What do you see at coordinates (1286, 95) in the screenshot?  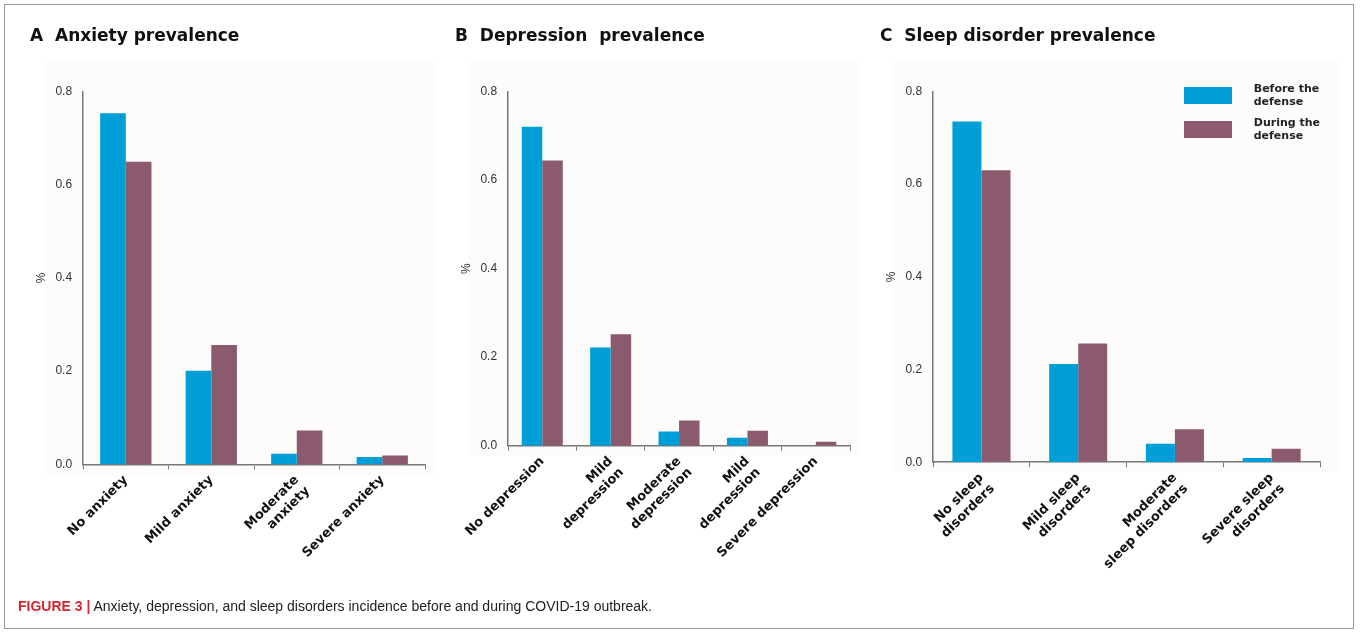 I see `legend-label: Before the defense` at bounding box center [1286, 95].